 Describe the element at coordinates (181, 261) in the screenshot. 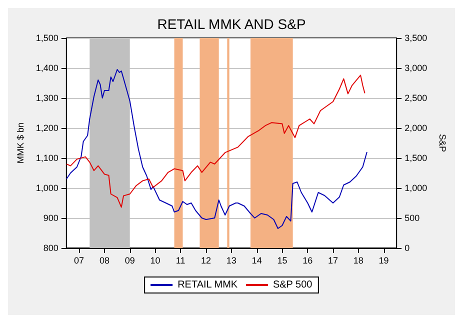

I see `x-tick-label: 11` at that location.